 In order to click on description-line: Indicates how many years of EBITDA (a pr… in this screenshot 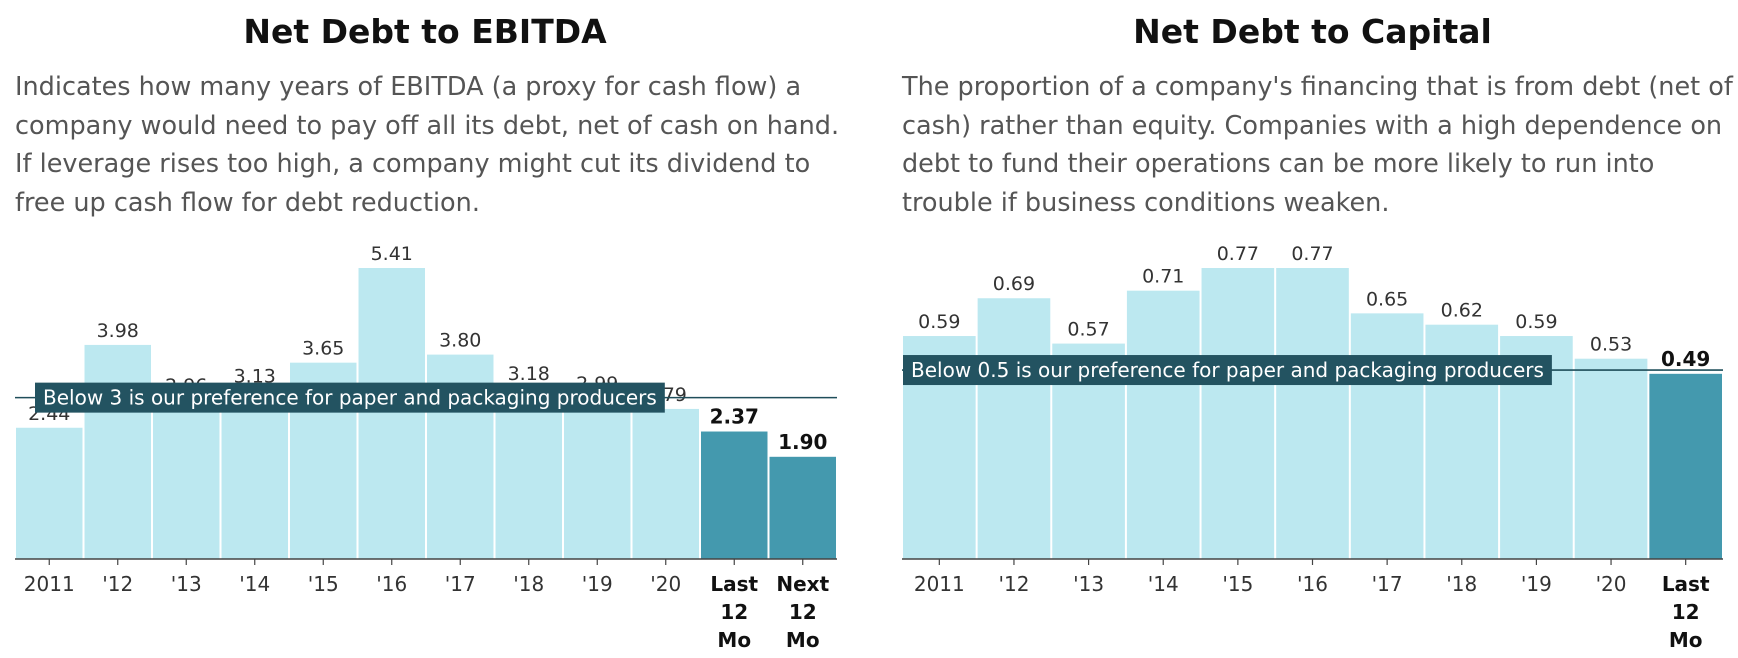, I will do `click(408, 87)`.